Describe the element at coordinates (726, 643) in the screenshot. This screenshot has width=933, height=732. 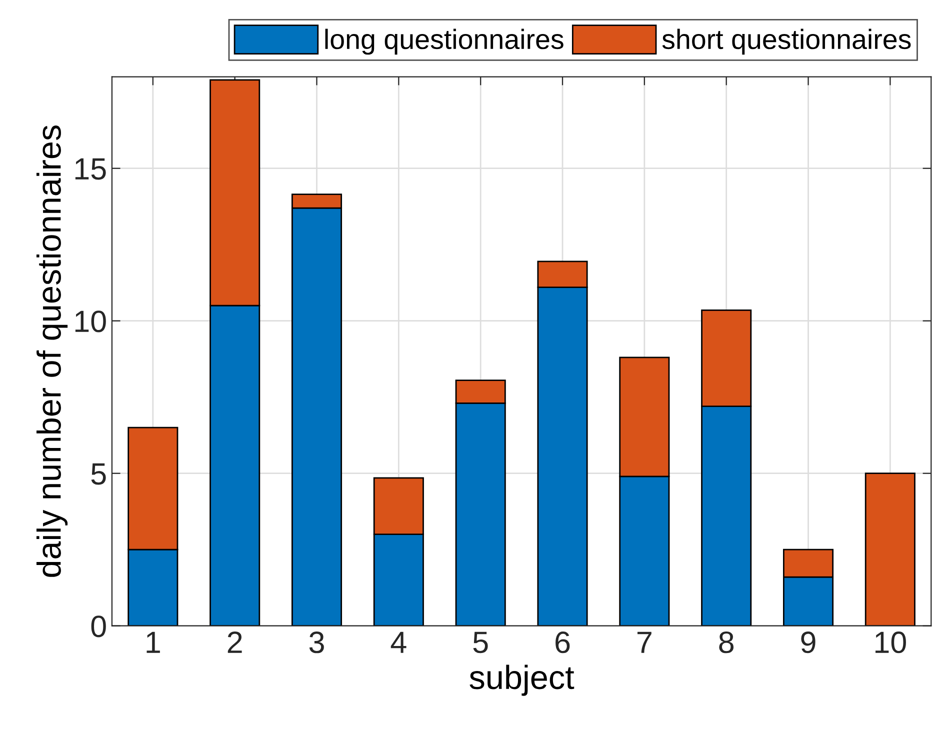
I see `x-tick-label: 8` at that location.